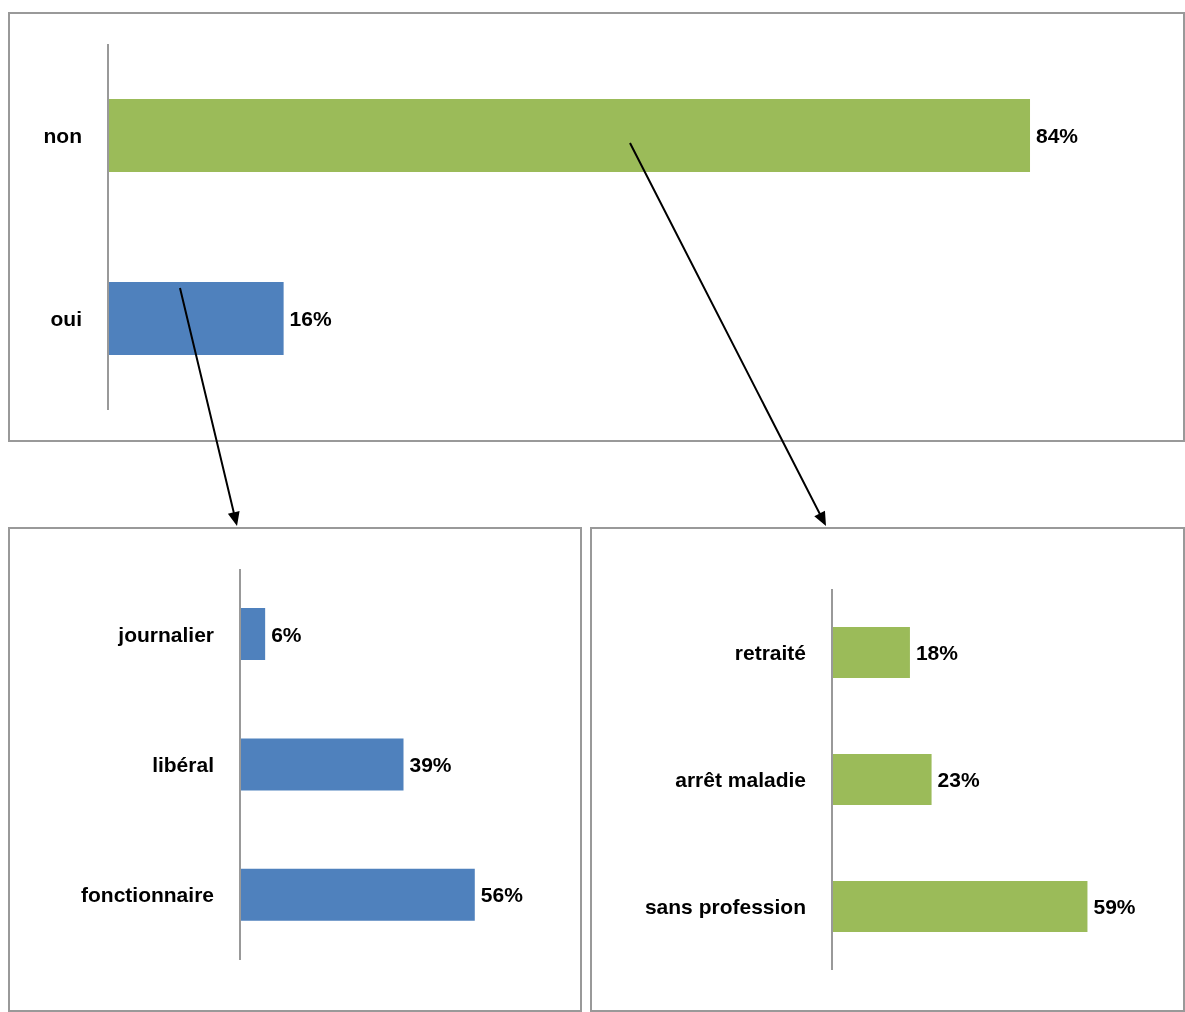  I want to click on data-label: 6%, so click(286, 634).